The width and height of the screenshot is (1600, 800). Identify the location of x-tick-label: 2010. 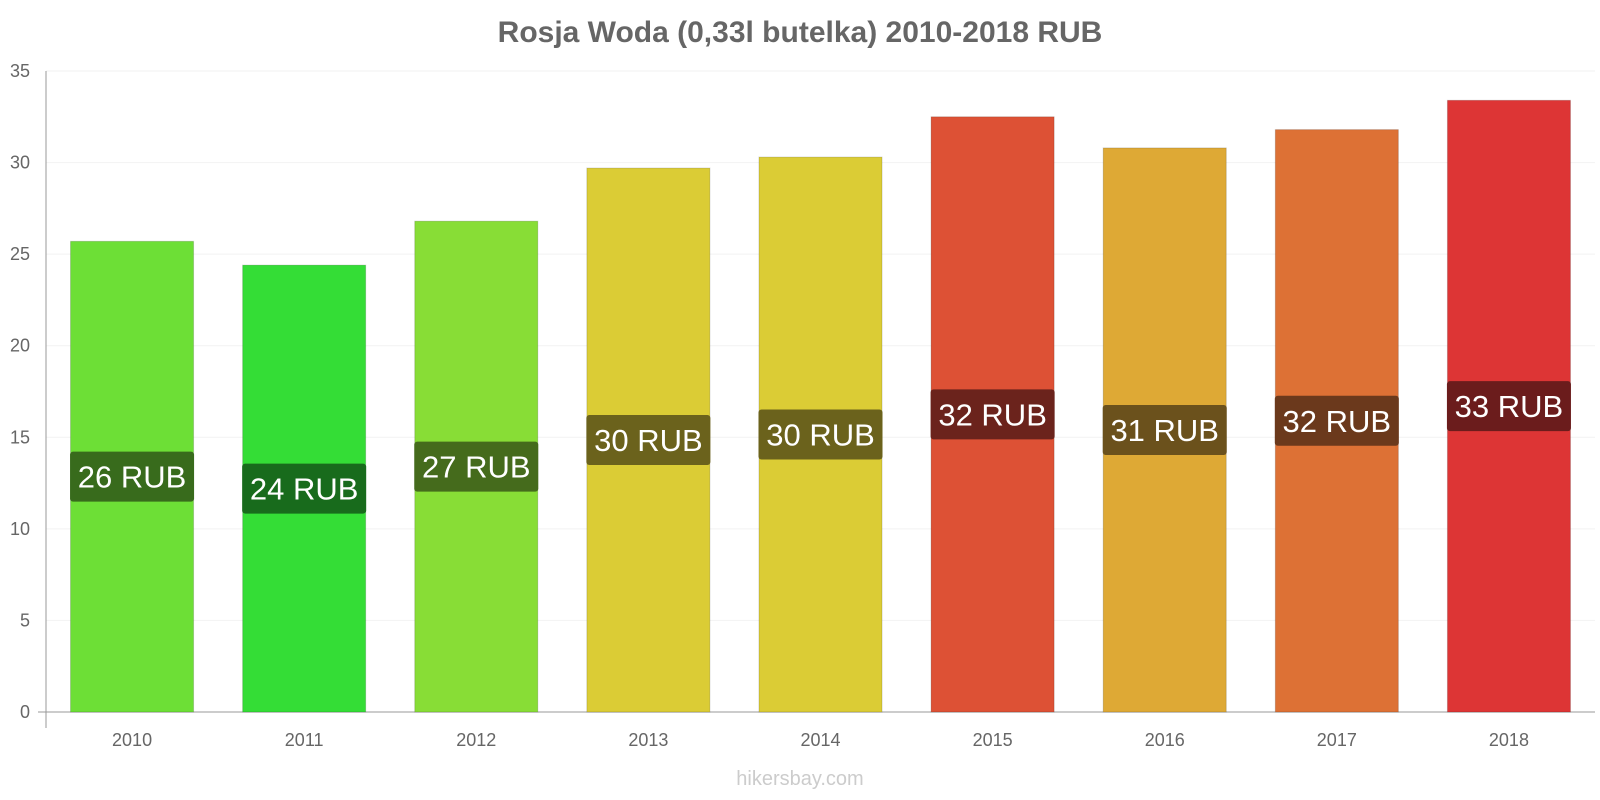
(132, 740).